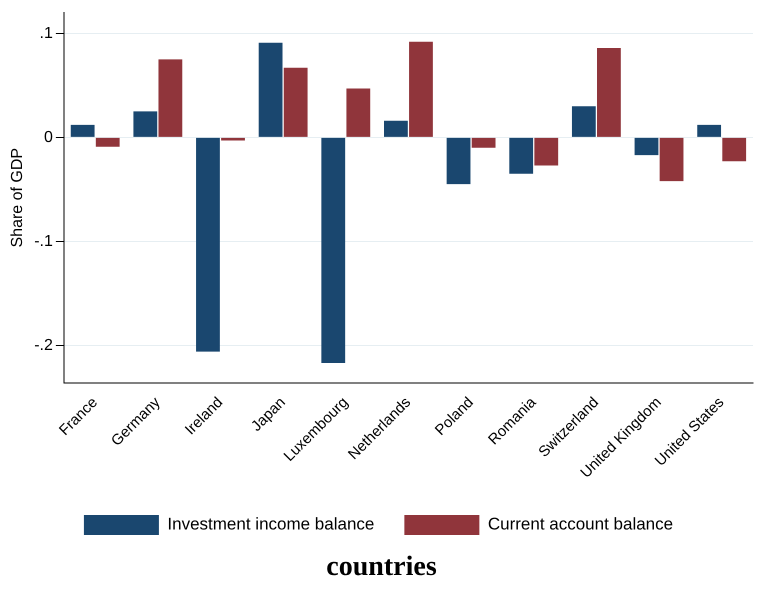 This screenshot has width=763, height=595. What do you see at coordinates (581, 524) in the screenshot?
I see `legend-label: Current account balance` at bounding box center [581, 524].